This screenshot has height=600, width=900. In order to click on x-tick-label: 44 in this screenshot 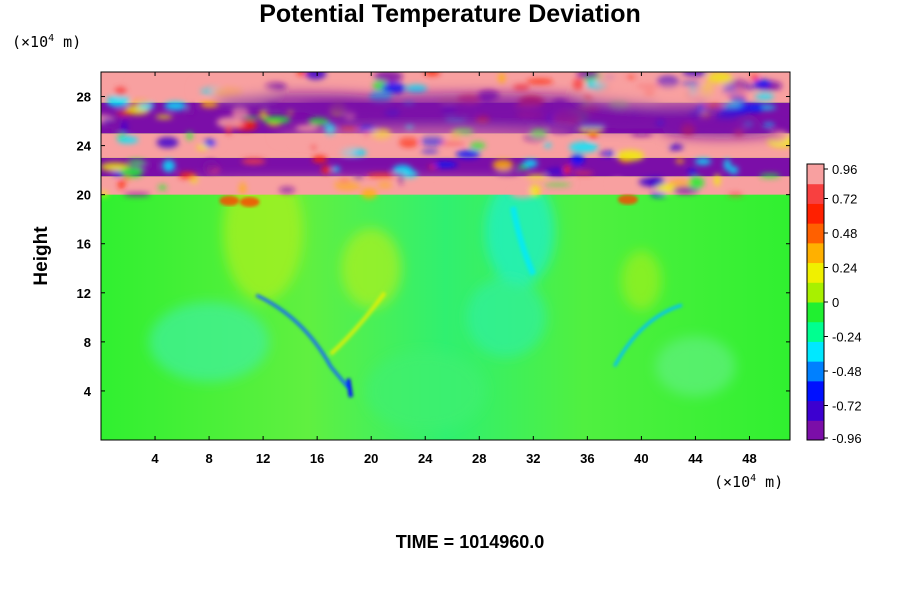, I will do `click(695, 458)`.